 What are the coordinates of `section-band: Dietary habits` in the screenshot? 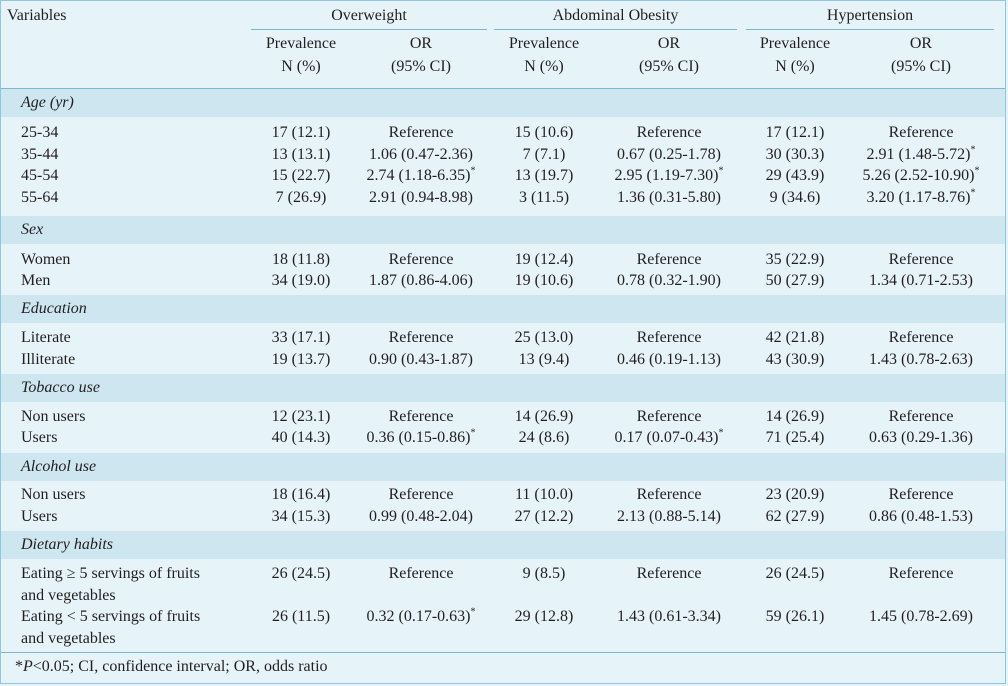 It's located at (503, 545).